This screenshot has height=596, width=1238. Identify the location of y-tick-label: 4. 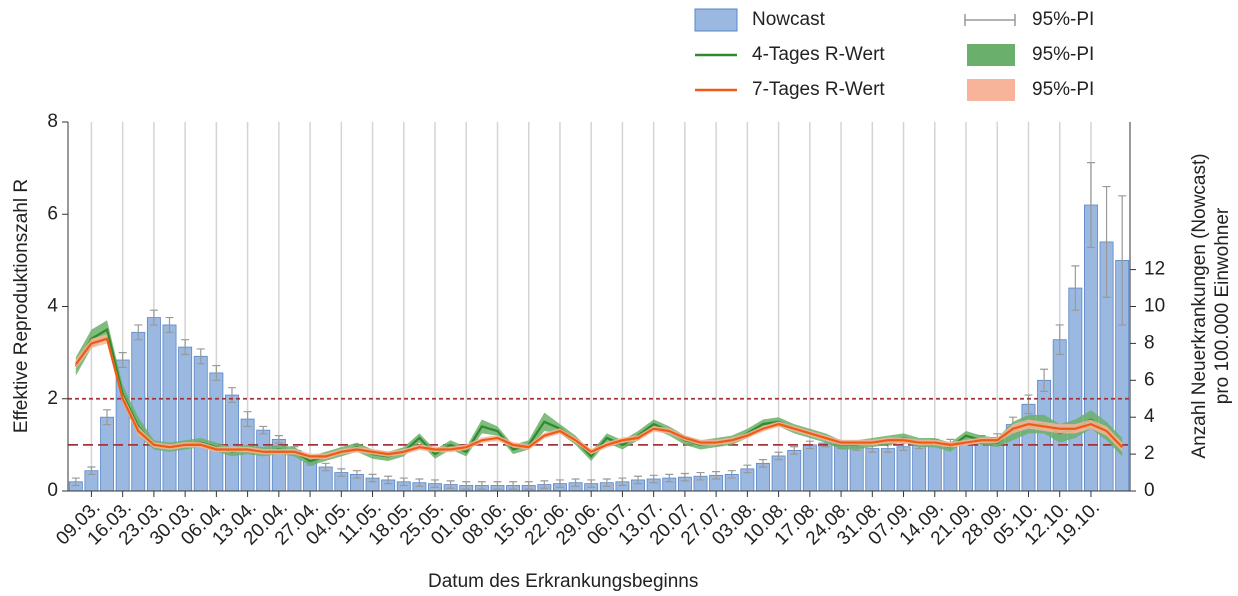
(52, 306).